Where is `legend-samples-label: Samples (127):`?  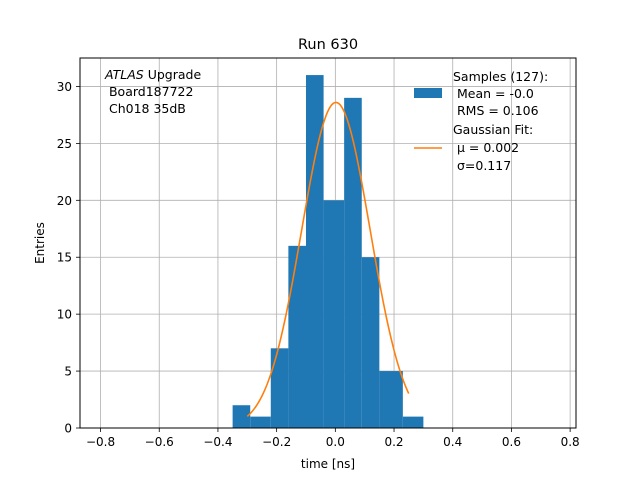 legend-samples-label: Samples (127): is located at coordinates (500, 76).